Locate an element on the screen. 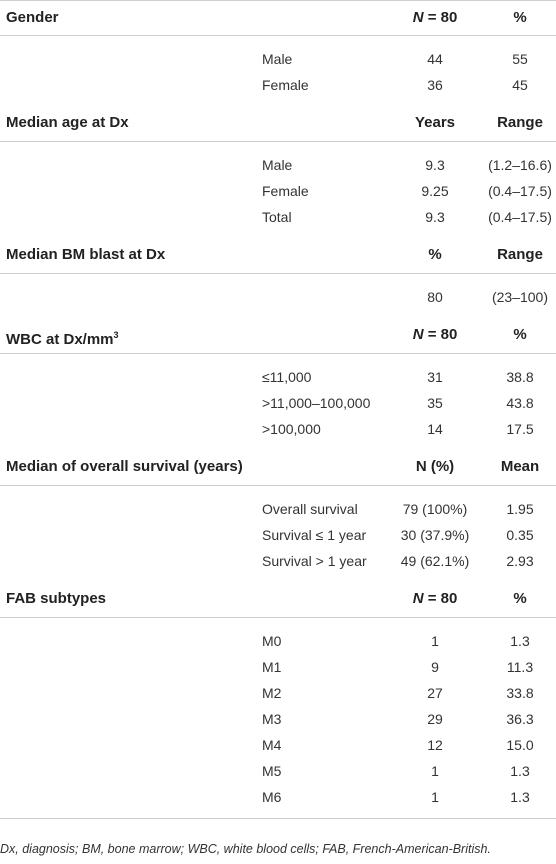  cell-value: 45 is located at coordinates (520, 85).